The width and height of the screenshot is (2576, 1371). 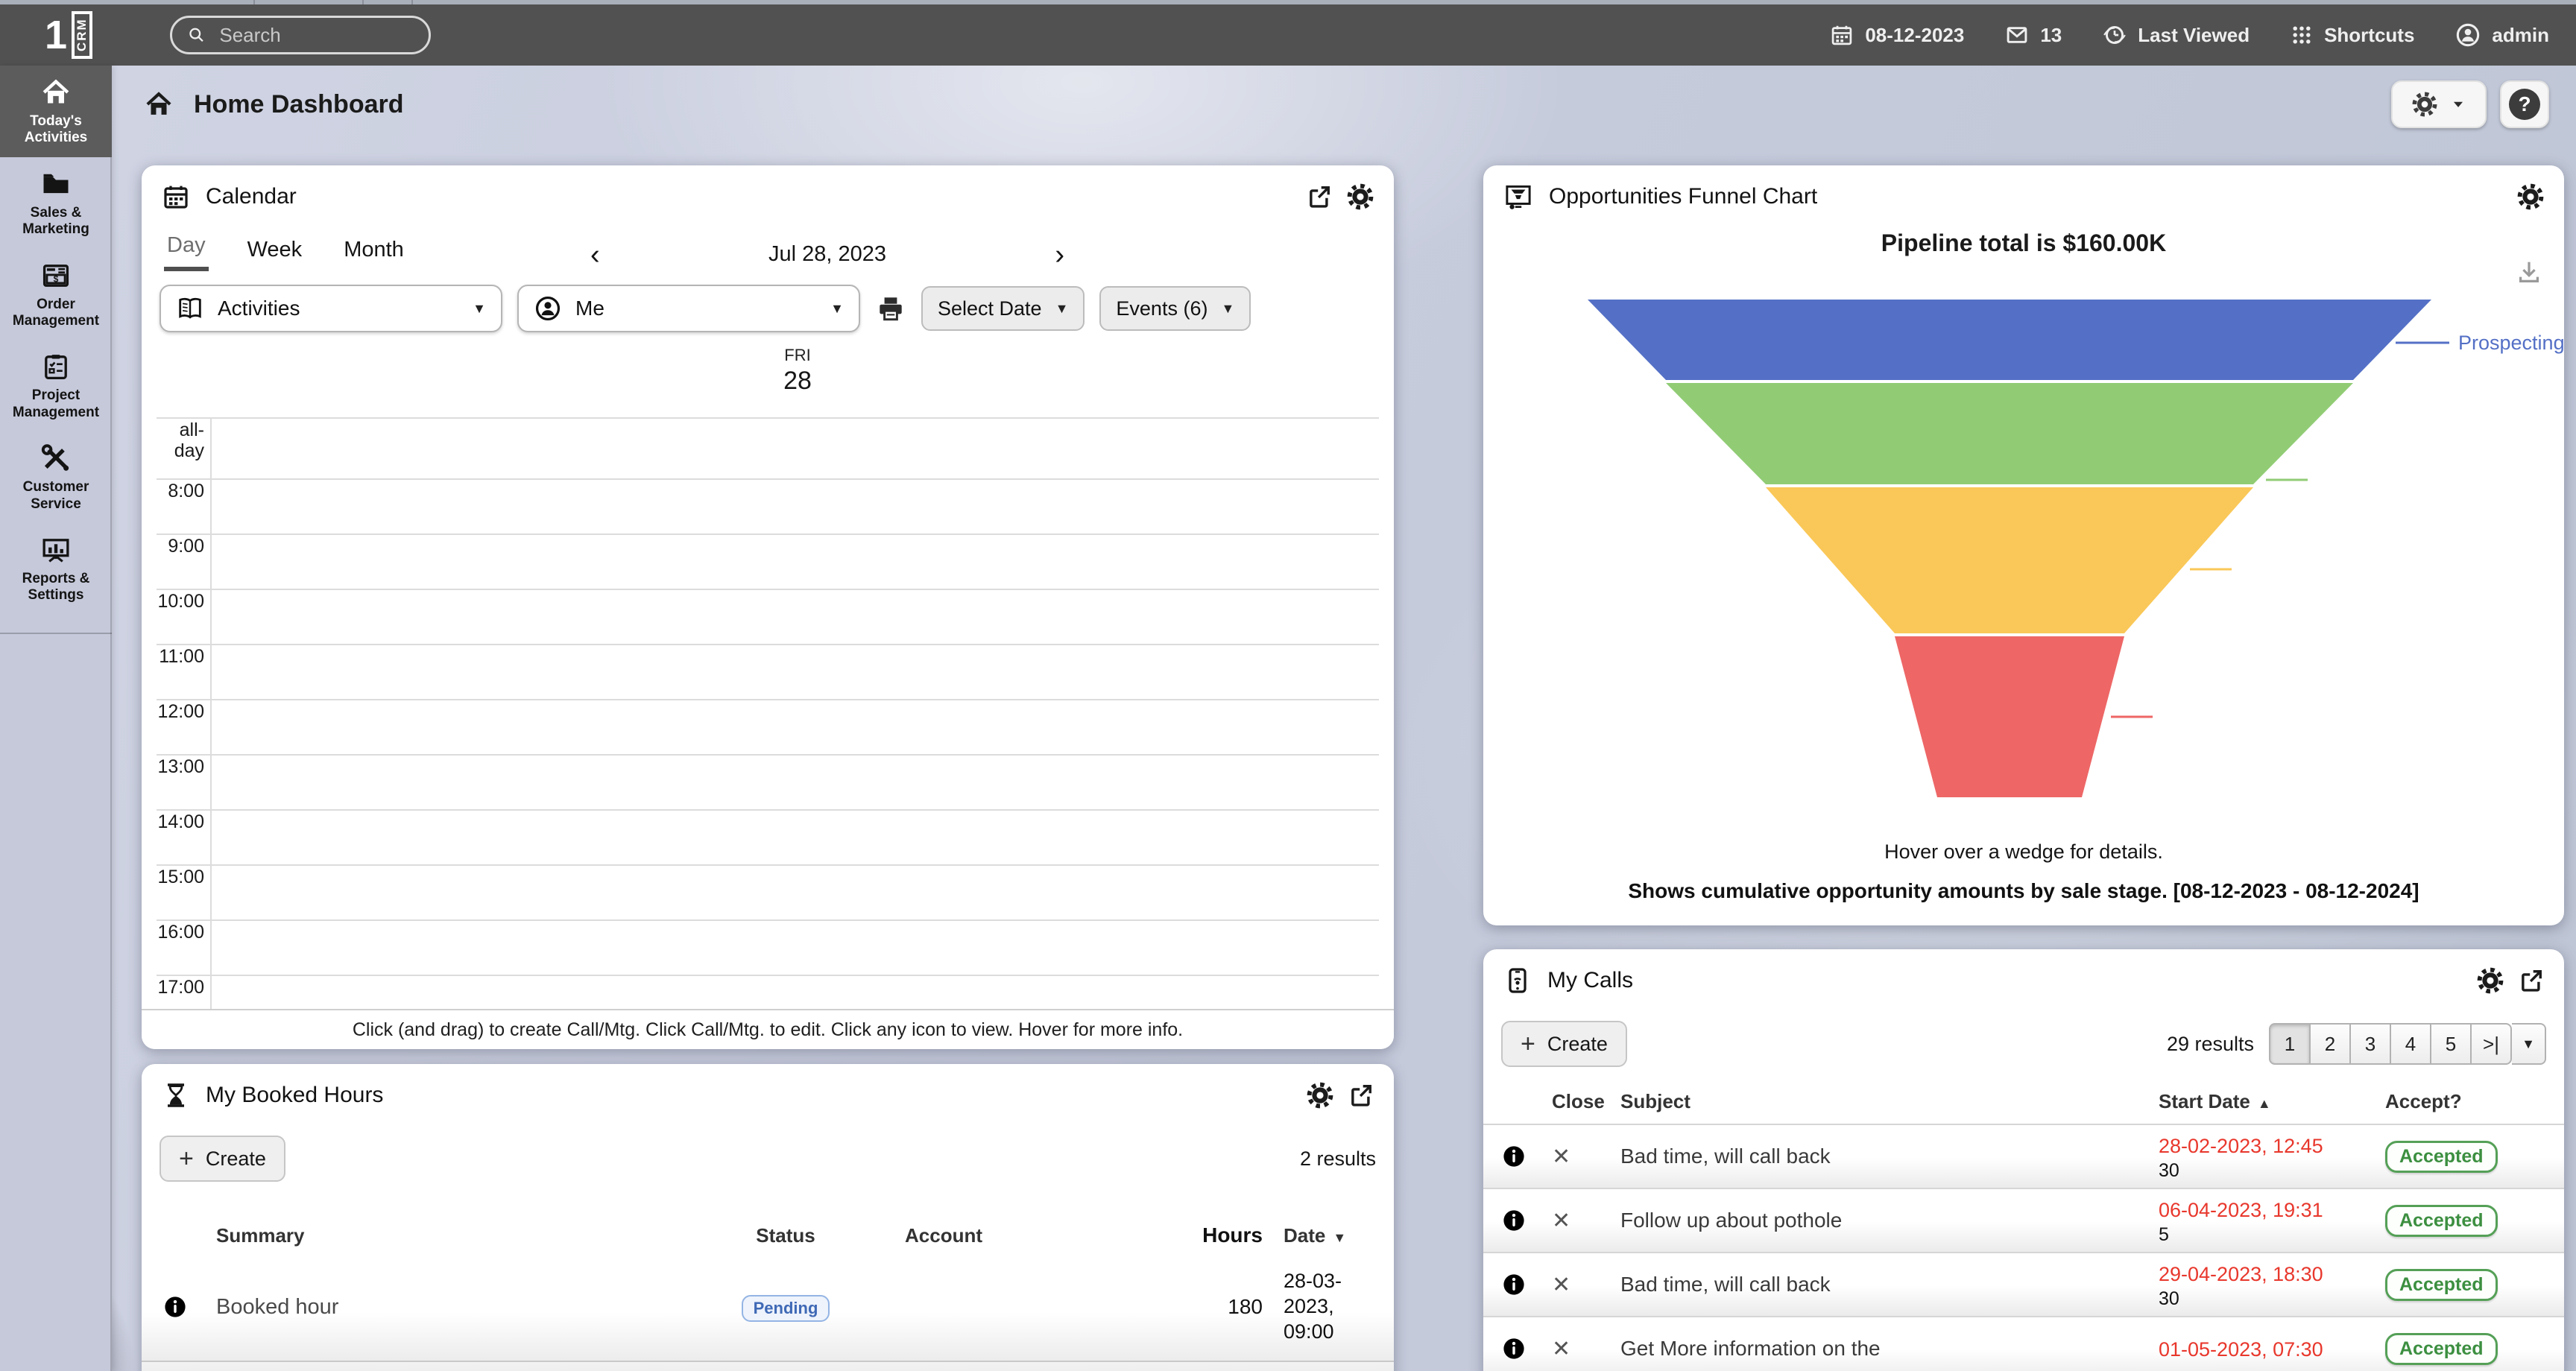 I want to click on page-button-4: 4, so click(x=2410, y=1044).